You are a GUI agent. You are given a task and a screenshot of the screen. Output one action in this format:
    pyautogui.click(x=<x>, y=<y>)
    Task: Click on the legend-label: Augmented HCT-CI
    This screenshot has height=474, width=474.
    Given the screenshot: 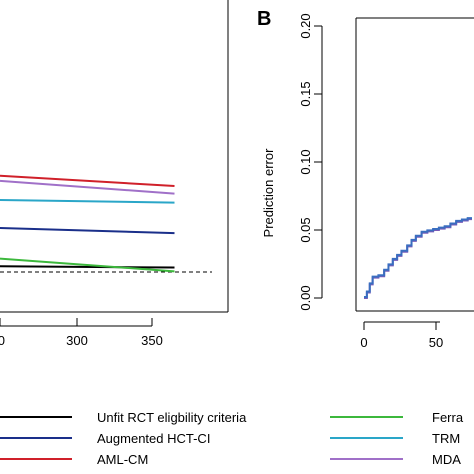 What is the action you would take?
    pyautogui.click(x=153, y=438)
    